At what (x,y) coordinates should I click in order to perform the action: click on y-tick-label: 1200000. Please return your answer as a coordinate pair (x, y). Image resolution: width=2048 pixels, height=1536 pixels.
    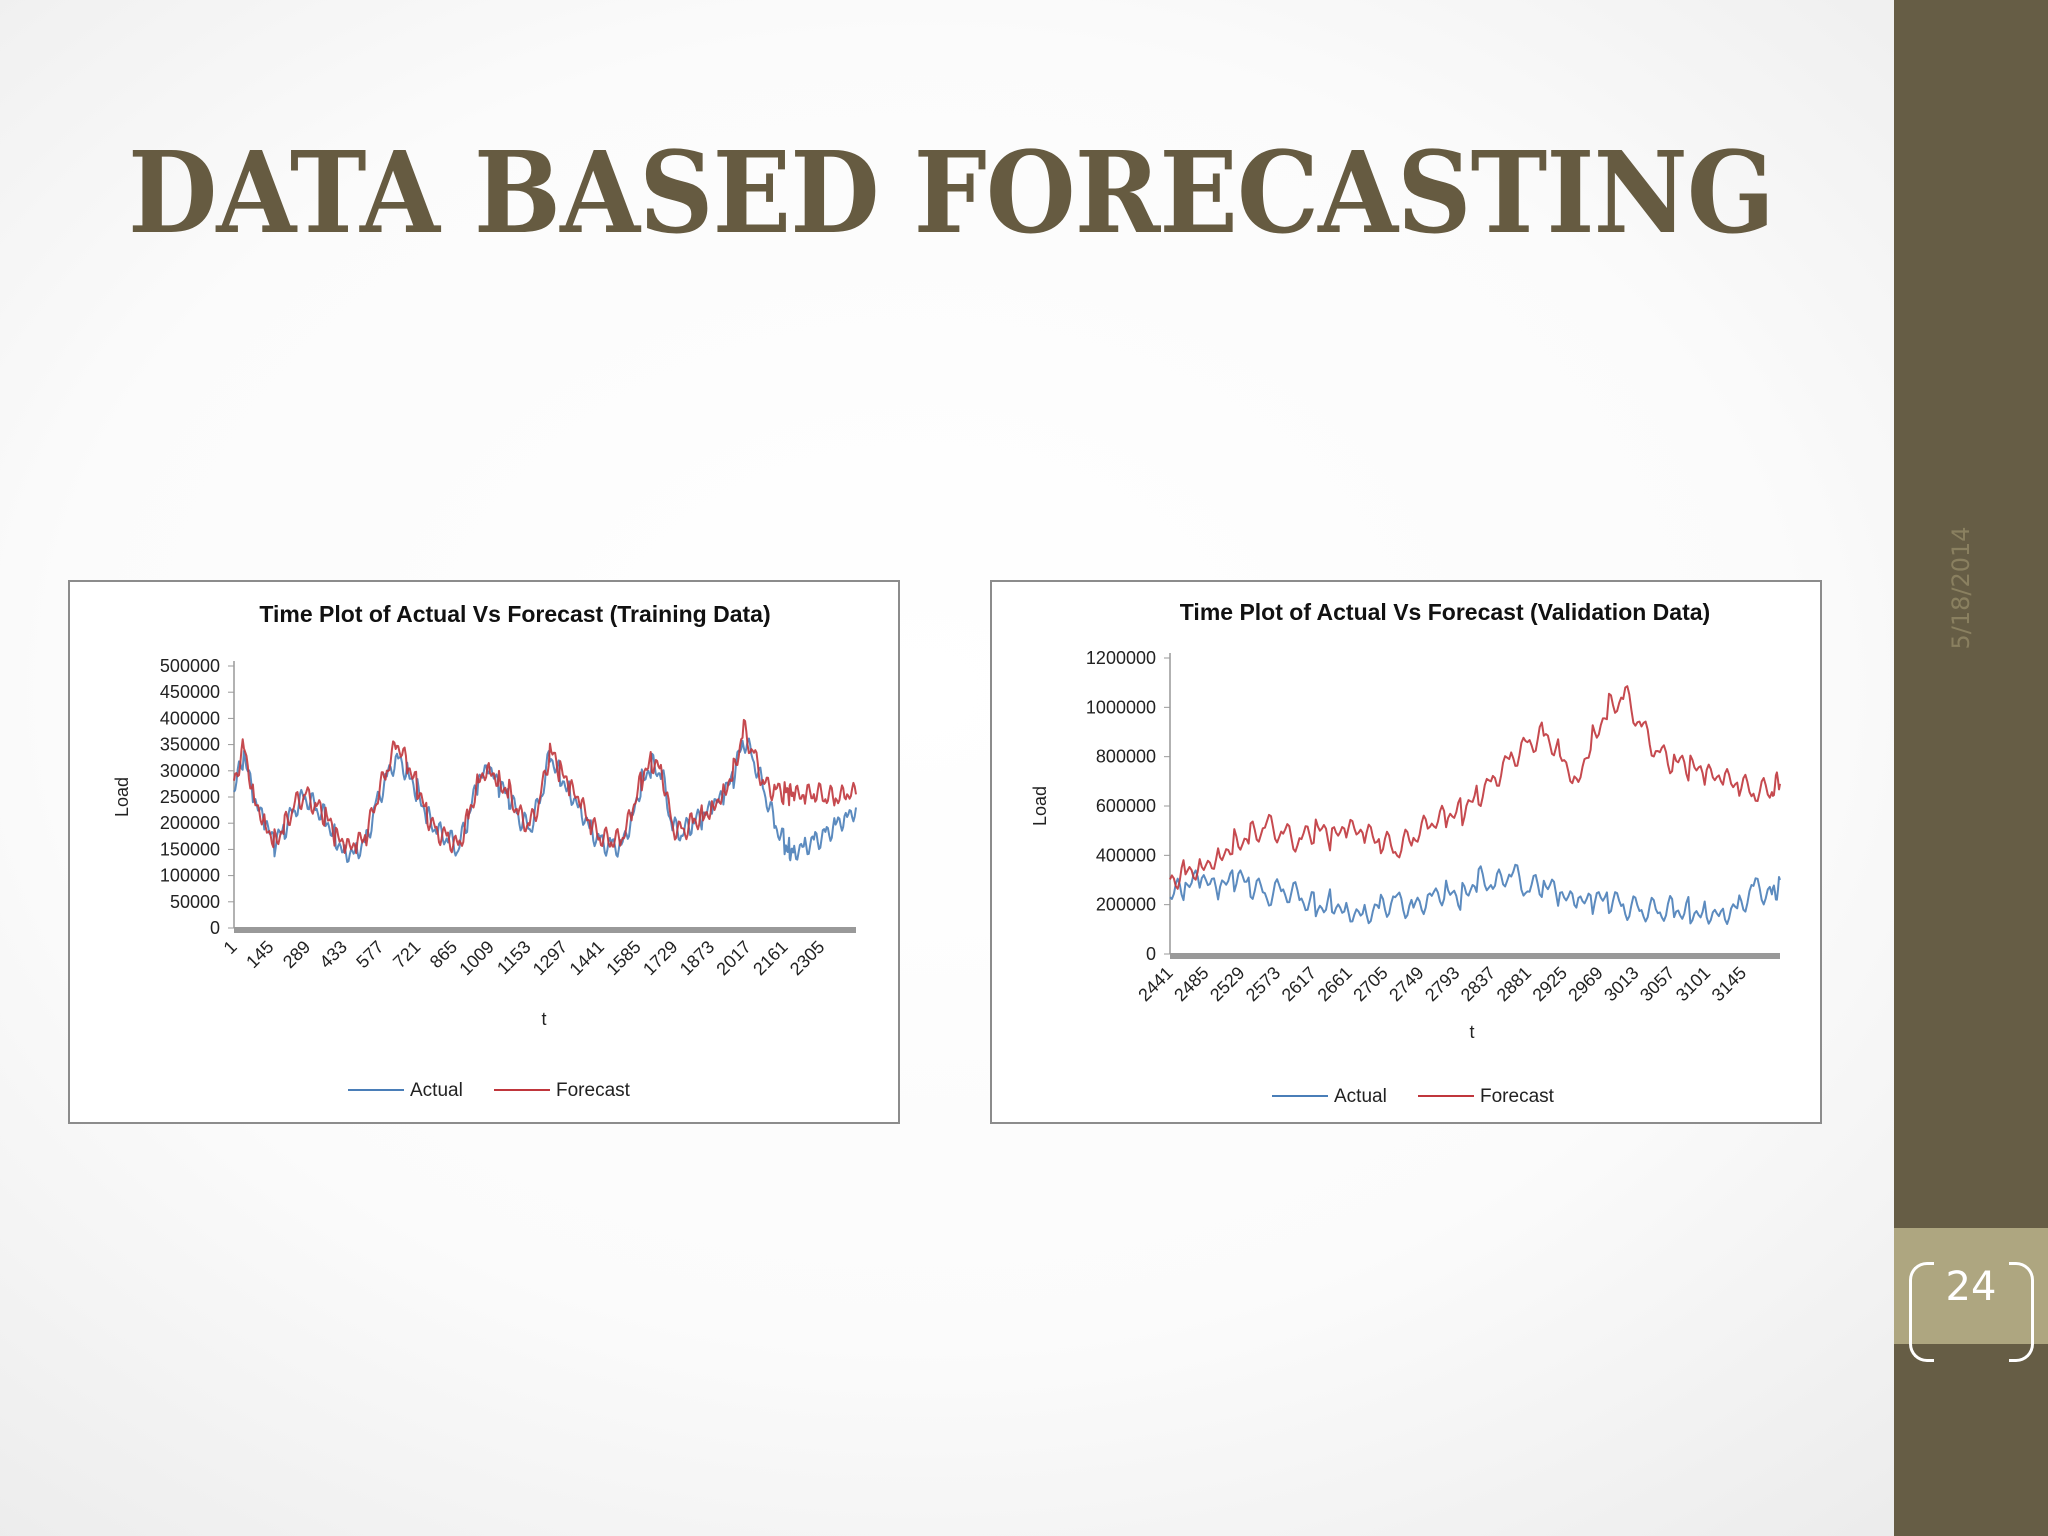
    Looking at the image, I should click on (1121, 658).